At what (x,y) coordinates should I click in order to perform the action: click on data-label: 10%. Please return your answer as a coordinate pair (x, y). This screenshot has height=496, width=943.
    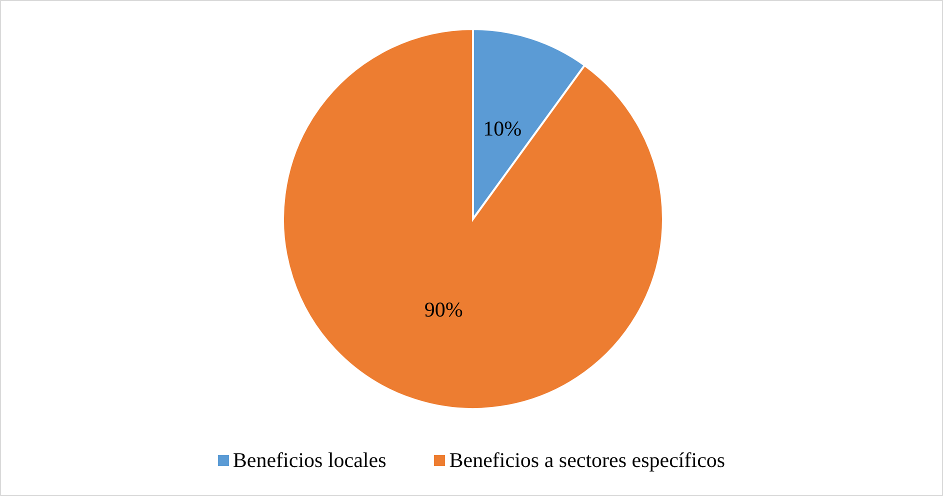
    Looking at the image, I should click on (502, 128).